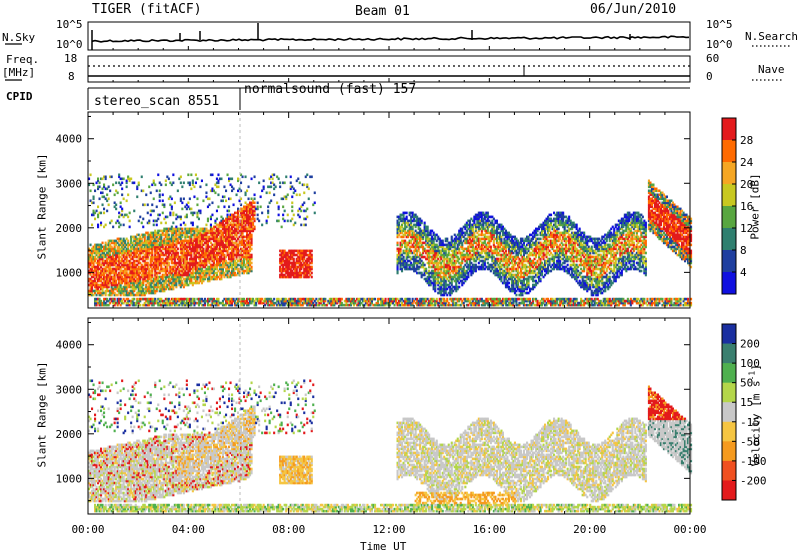  I want to click on x-tick-label: 20:00, so click(589, 529).